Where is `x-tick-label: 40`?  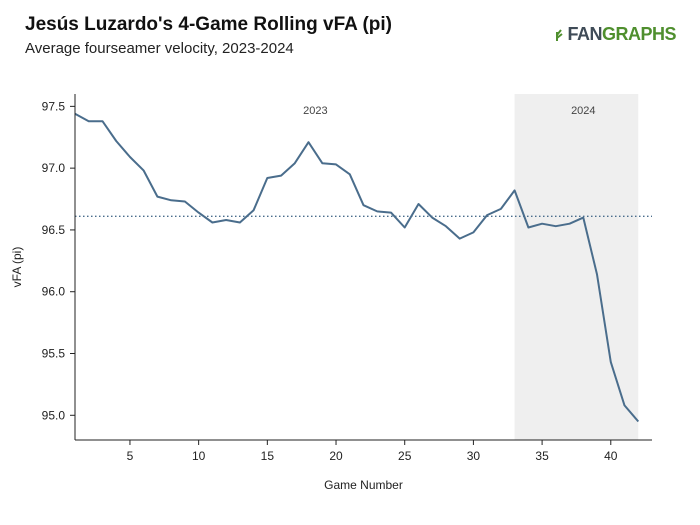 x-tick-label: 40 is located at coordinates (611, 456).